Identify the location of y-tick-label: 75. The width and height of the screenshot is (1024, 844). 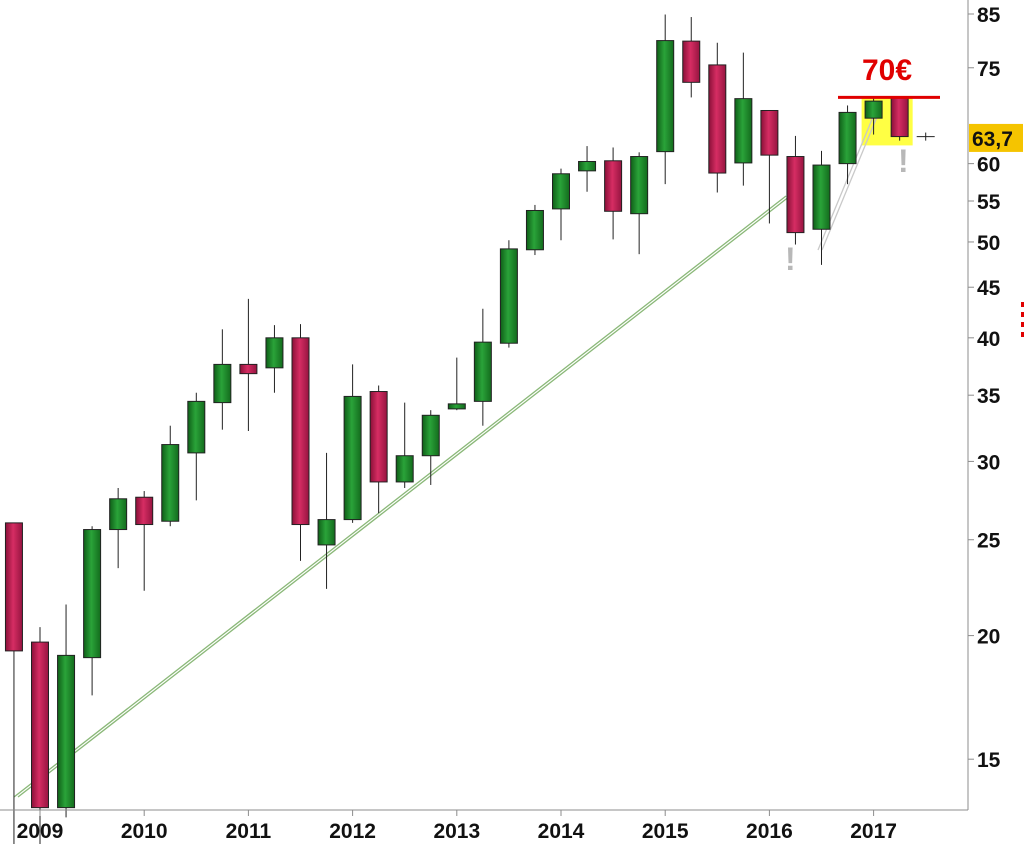
(989, 69).